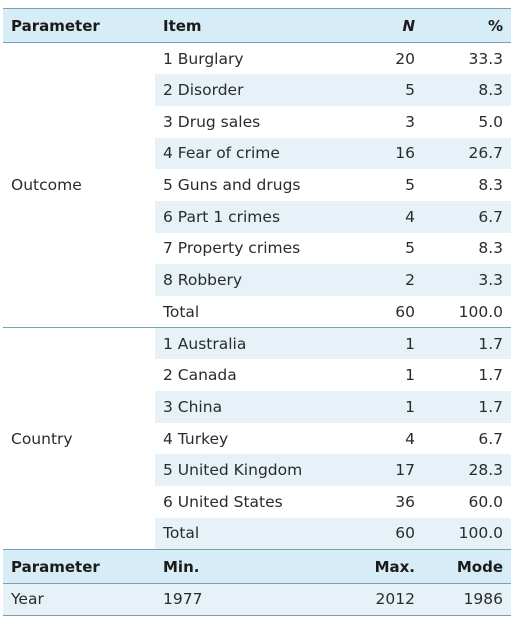 Image resolution: width=515 pixels, height=626 pixels. What do you see at coordinates (249, 58) in the screenshot?
I see `item-cell: 1 Burglary` at bounding box center [249, 58].